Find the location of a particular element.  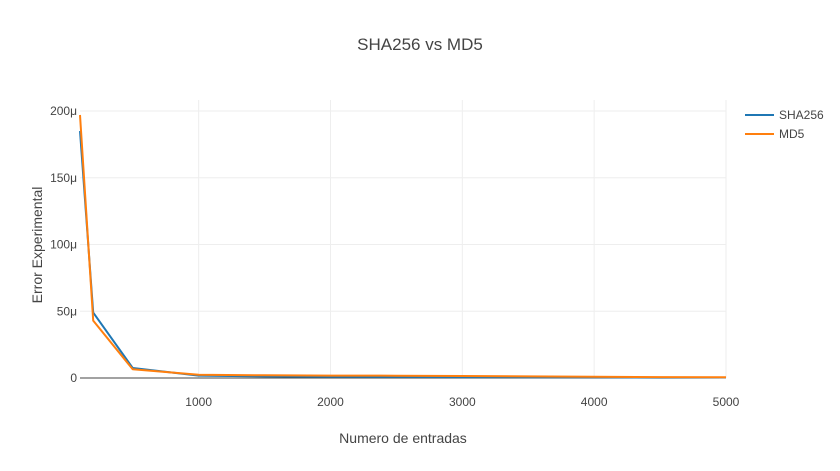

y-tick-label: 50μ is located at coordinates (67, 311).